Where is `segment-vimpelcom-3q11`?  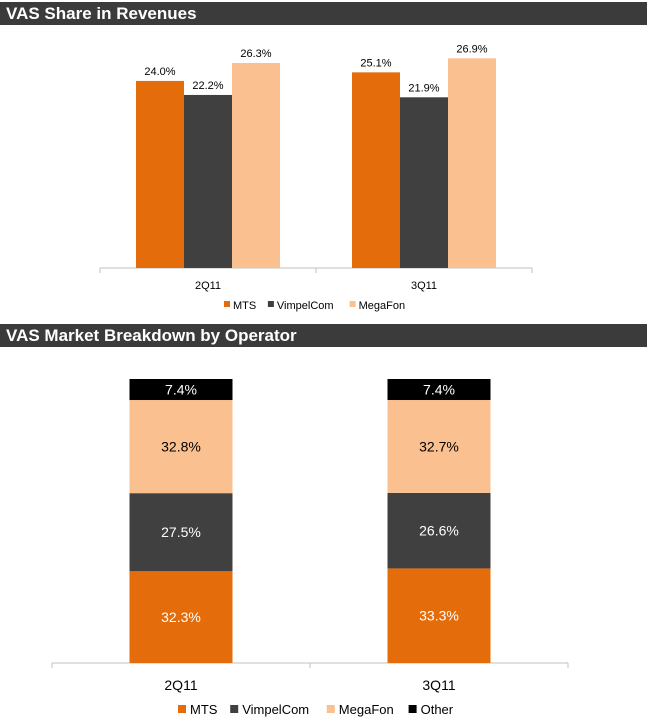
segment-vimpelcom-3q11 is located at coordinates (439, 530).